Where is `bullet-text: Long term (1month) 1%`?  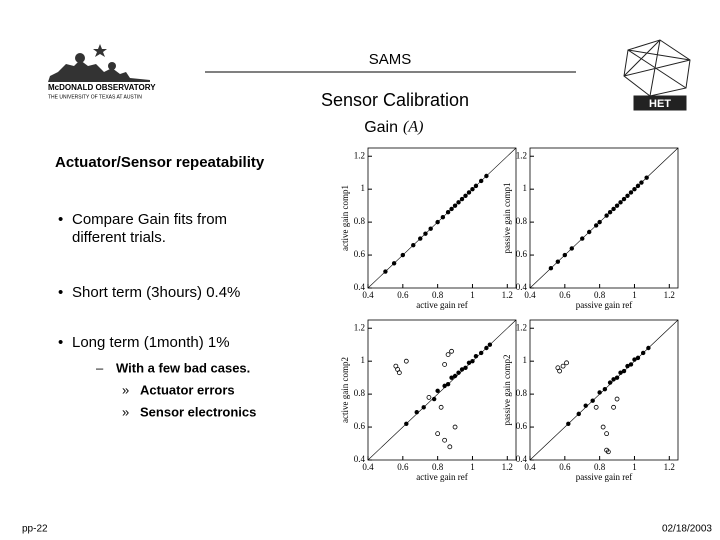 bullet-text: Long term (1month) 1% is located at coordinates (151, 342).